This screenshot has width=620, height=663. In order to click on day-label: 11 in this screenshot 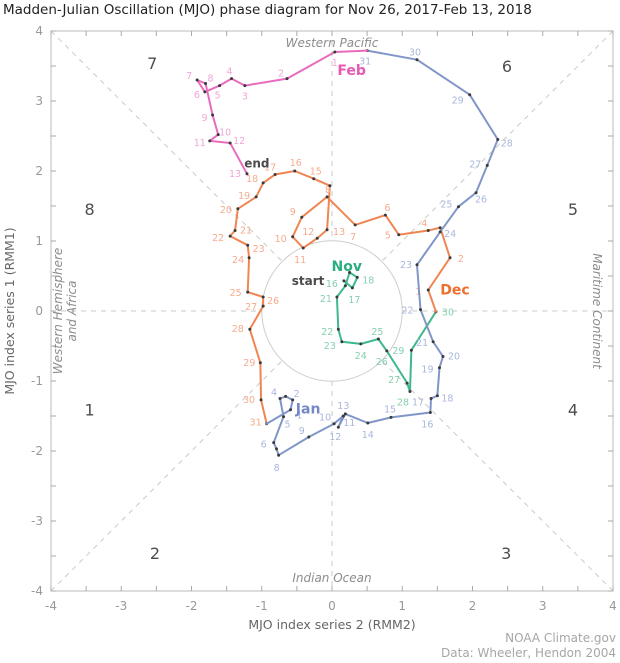, I will do `click(300, 260)`.